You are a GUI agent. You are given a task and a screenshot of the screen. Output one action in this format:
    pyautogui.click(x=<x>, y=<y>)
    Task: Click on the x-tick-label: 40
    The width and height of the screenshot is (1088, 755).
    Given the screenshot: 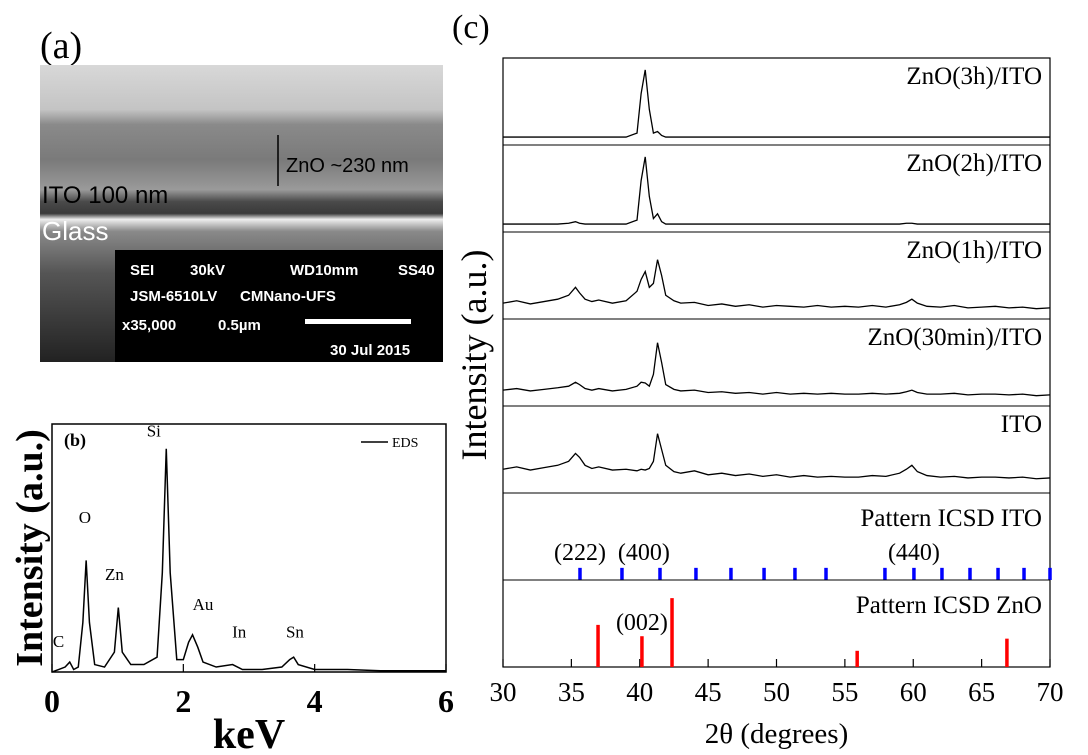 What is the action you would take?
    pyautogui.click(x=639, y=692)
    